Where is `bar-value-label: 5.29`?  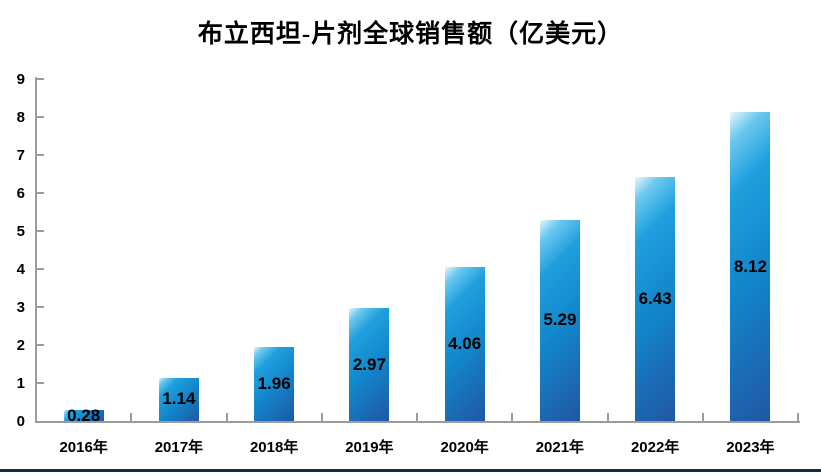 bar-value-label: 5.29 is located at coordinates (560, 320).